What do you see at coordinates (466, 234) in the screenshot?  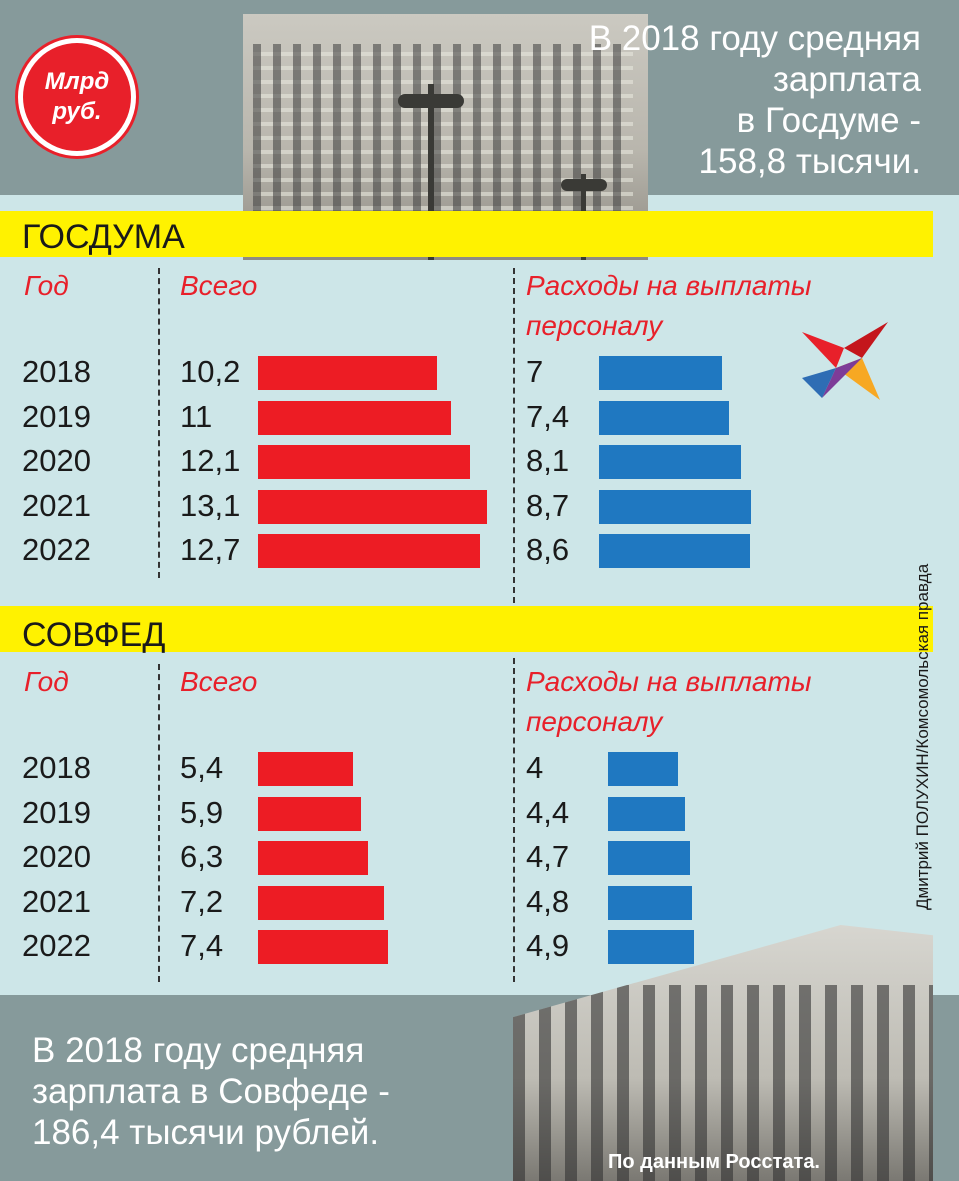 I see `duma-title-strip` at bounding box center [466, 234].